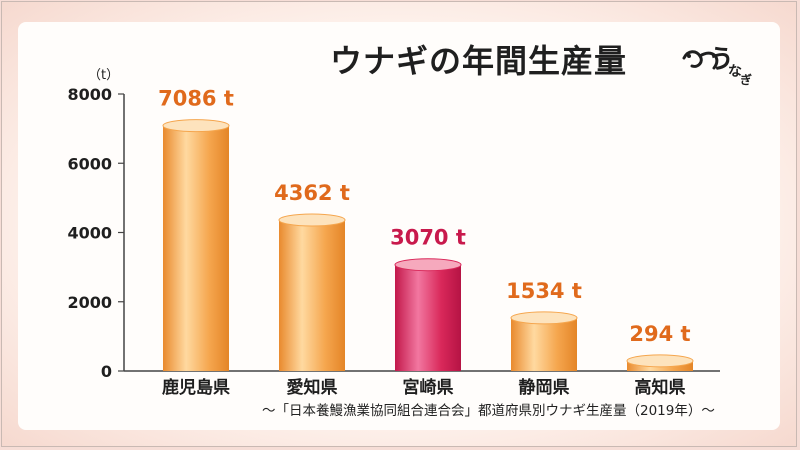 The width and height of the screenshot is (800, 450). I want to click on svg-text: う, so click(721, 60).